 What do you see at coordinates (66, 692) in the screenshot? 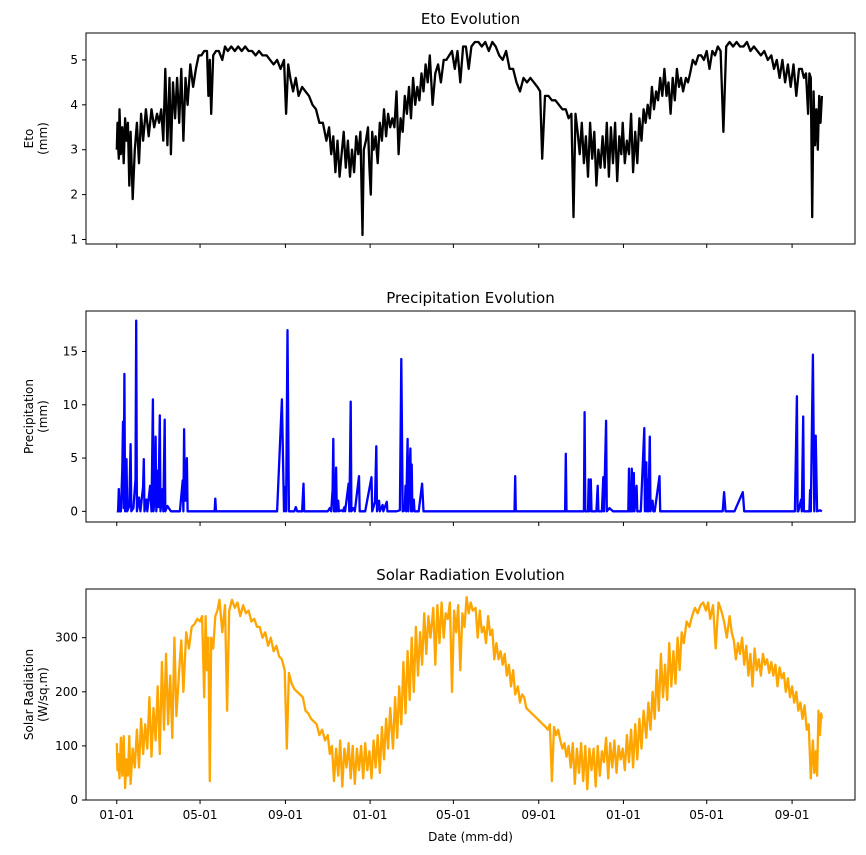
I see `y-tick-label: 200` at bounding box center [66, 692].